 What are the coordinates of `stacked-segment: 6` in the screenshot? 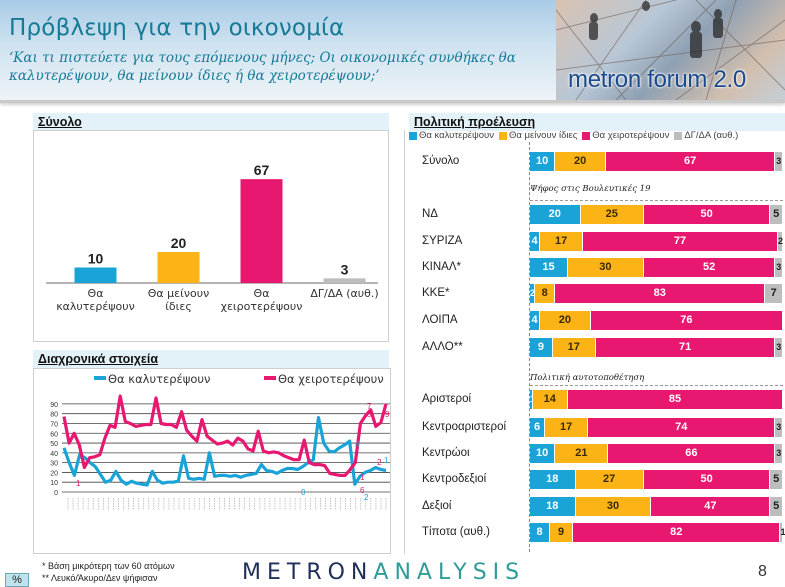 It's located at (537, 427).